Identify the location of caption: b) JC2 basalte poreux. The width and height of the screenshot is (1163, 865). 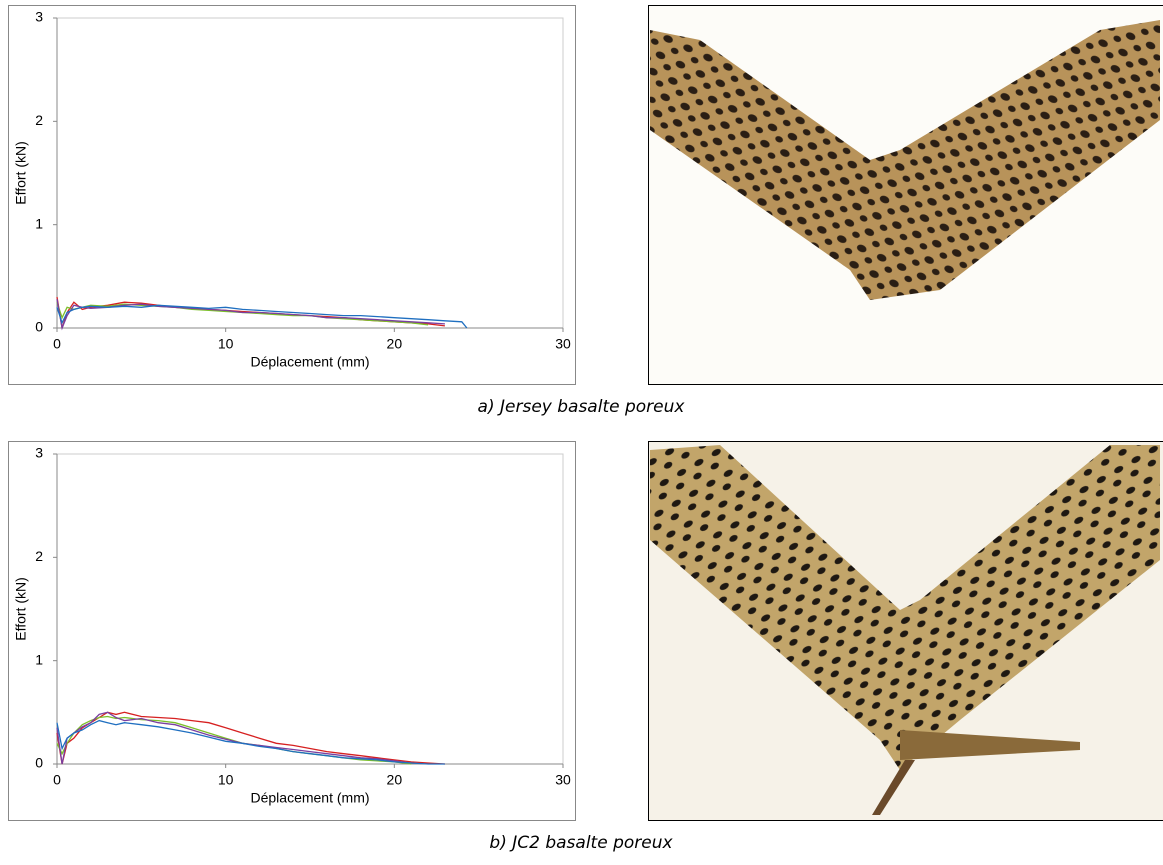
(581, 843).